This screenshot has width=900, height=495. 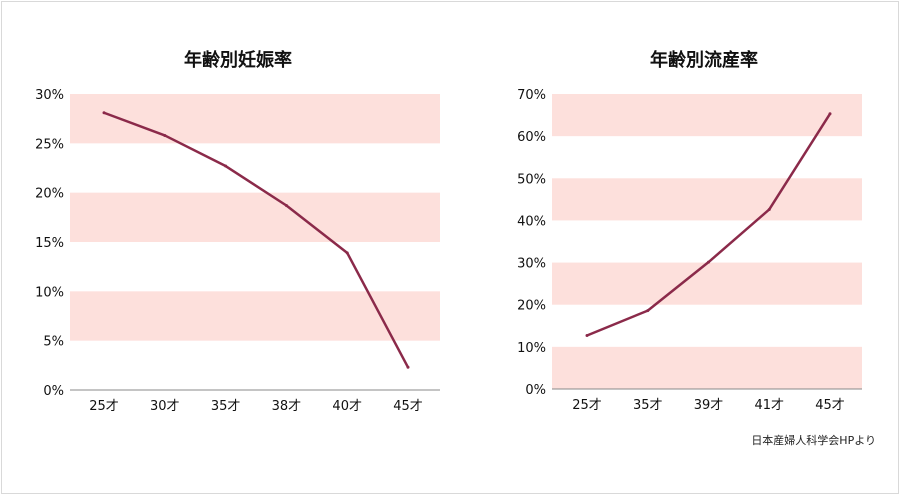 I want to click on miscarriage-rate-x-tick-label: 41才, so click(x=769, y=405).